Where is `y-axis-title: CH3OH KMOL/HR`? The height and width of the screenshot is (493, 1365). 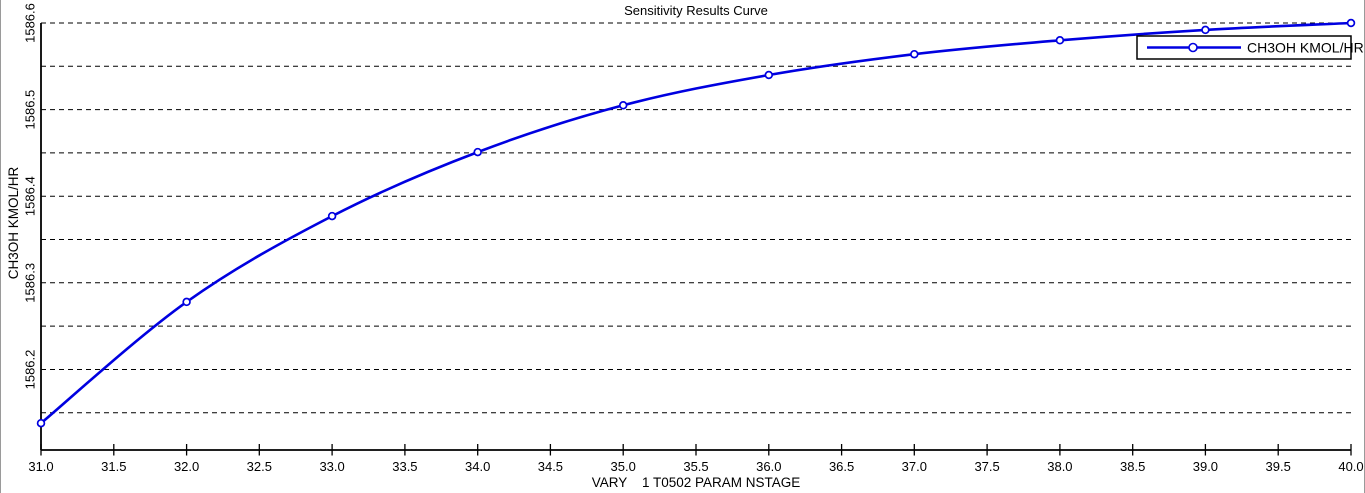
y-axis-title: CH3OH KMOL/HR is located at coordinates (13, 222).